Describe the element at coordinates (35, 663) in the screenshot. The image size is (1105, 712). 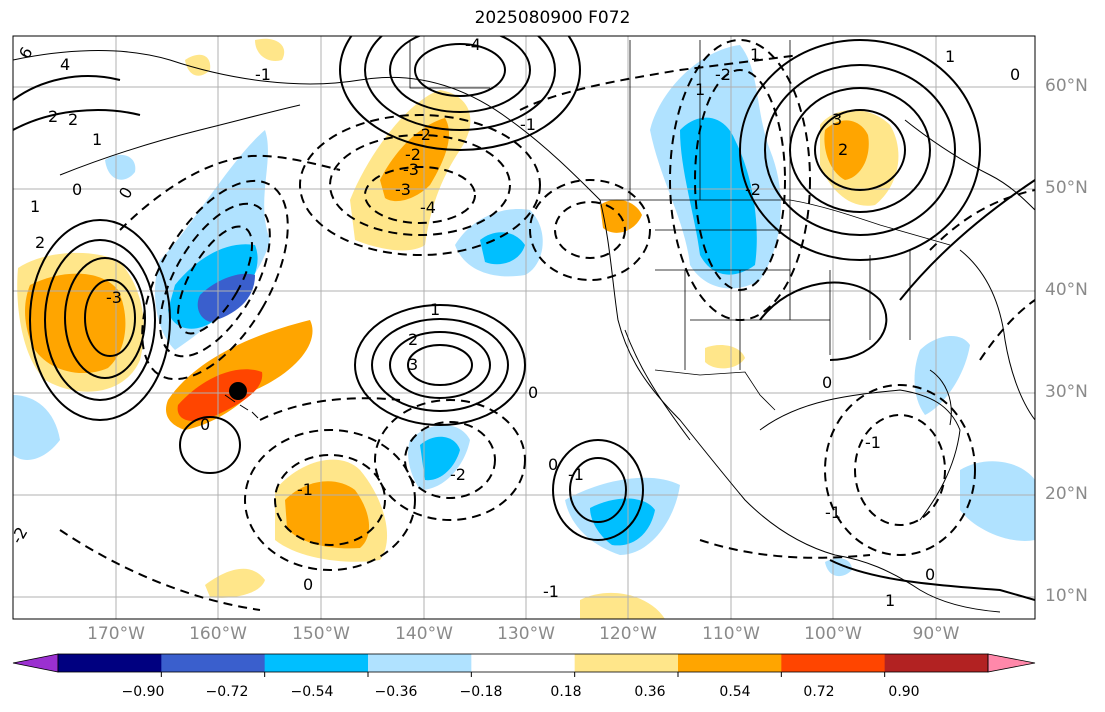
I see `colorbar-extend-low` at that location.